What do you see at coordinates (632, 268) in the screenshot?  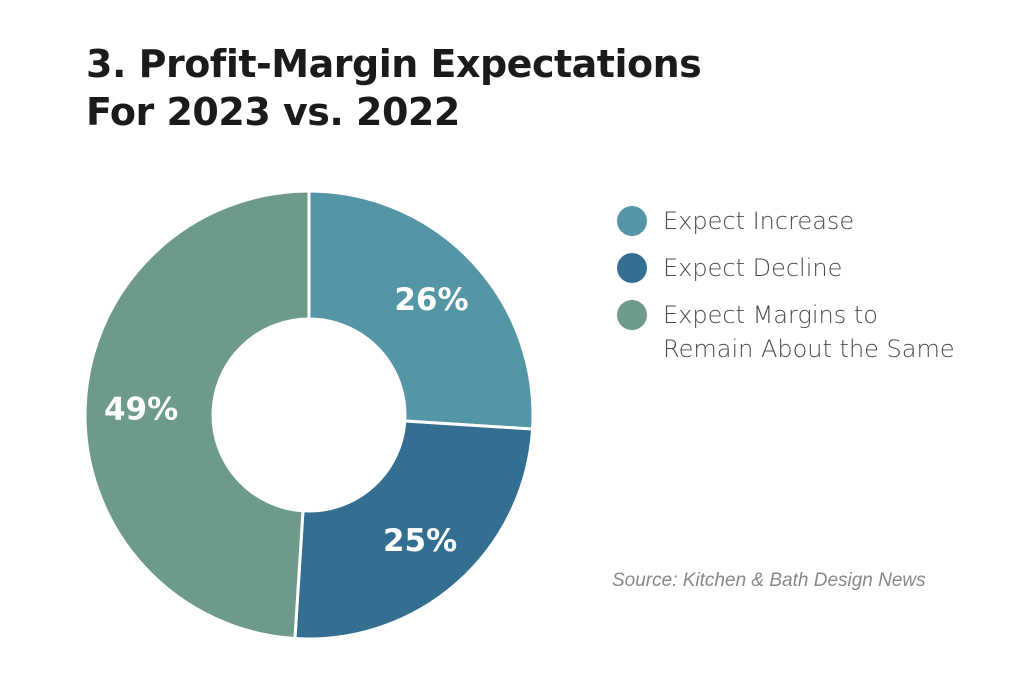 I see `legend-swatch-expect-decline` at bounding box center [632, 268].